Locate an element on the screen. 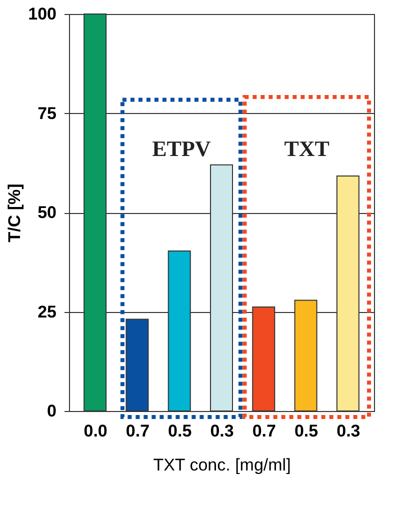 The width and height of the screenshot is (410, 513). x-axis-title: TXT conc. [mg/ml] is located at coordinates (222, 465).